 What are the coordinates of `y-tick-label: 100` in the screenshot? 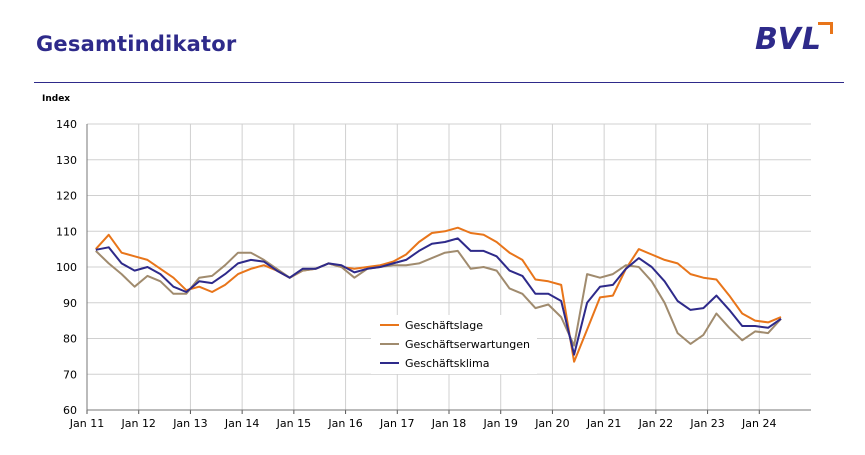 It's located at (66, 267).